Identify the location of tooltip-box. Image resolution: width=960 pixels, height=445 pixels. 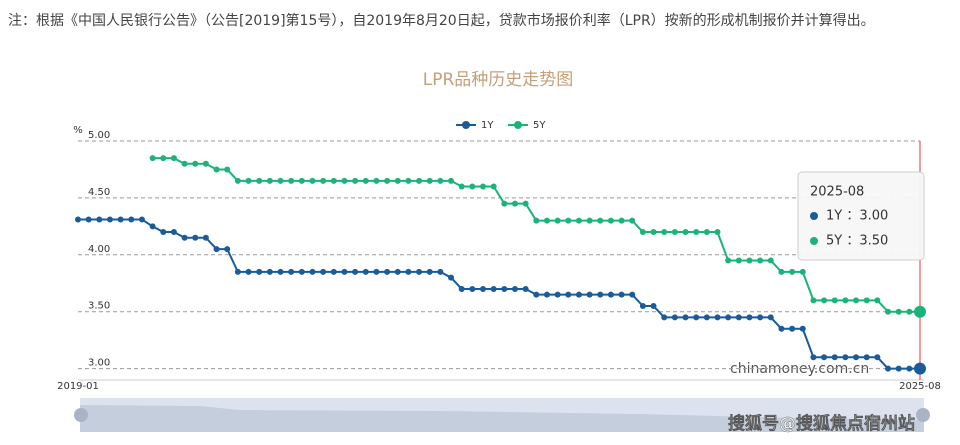
(861, 216).